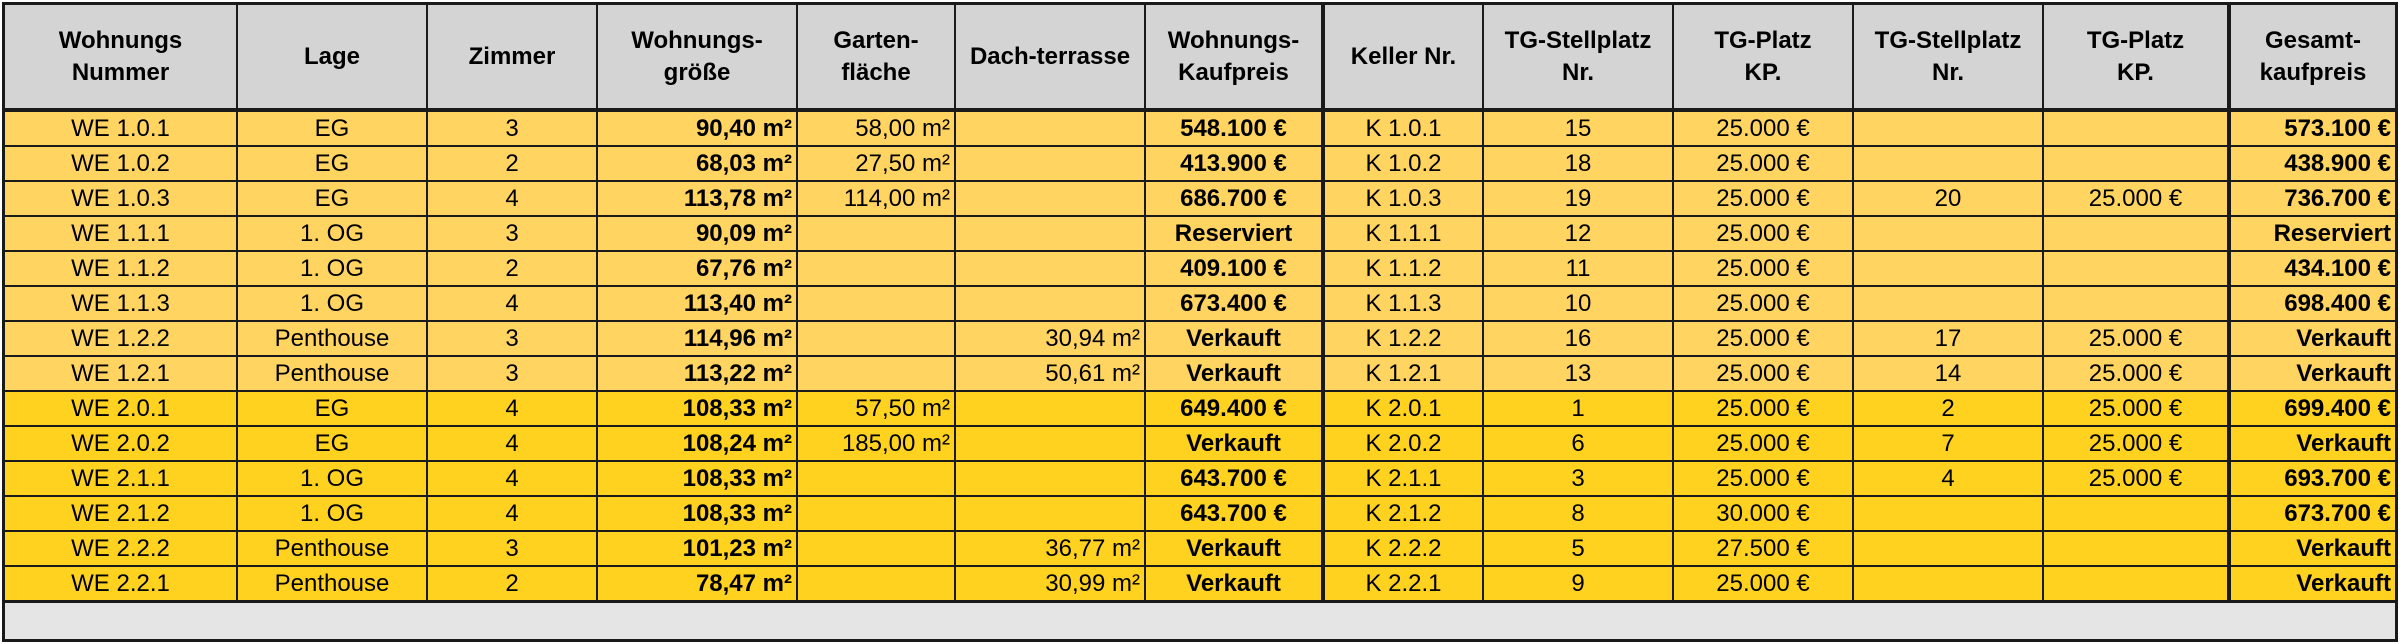 This screenshot has width=2400, height=644. Describe the element at coordinates (1403, 478) in the screenshot. I see `cell-keller-nr: K 2.1.1` at that location.